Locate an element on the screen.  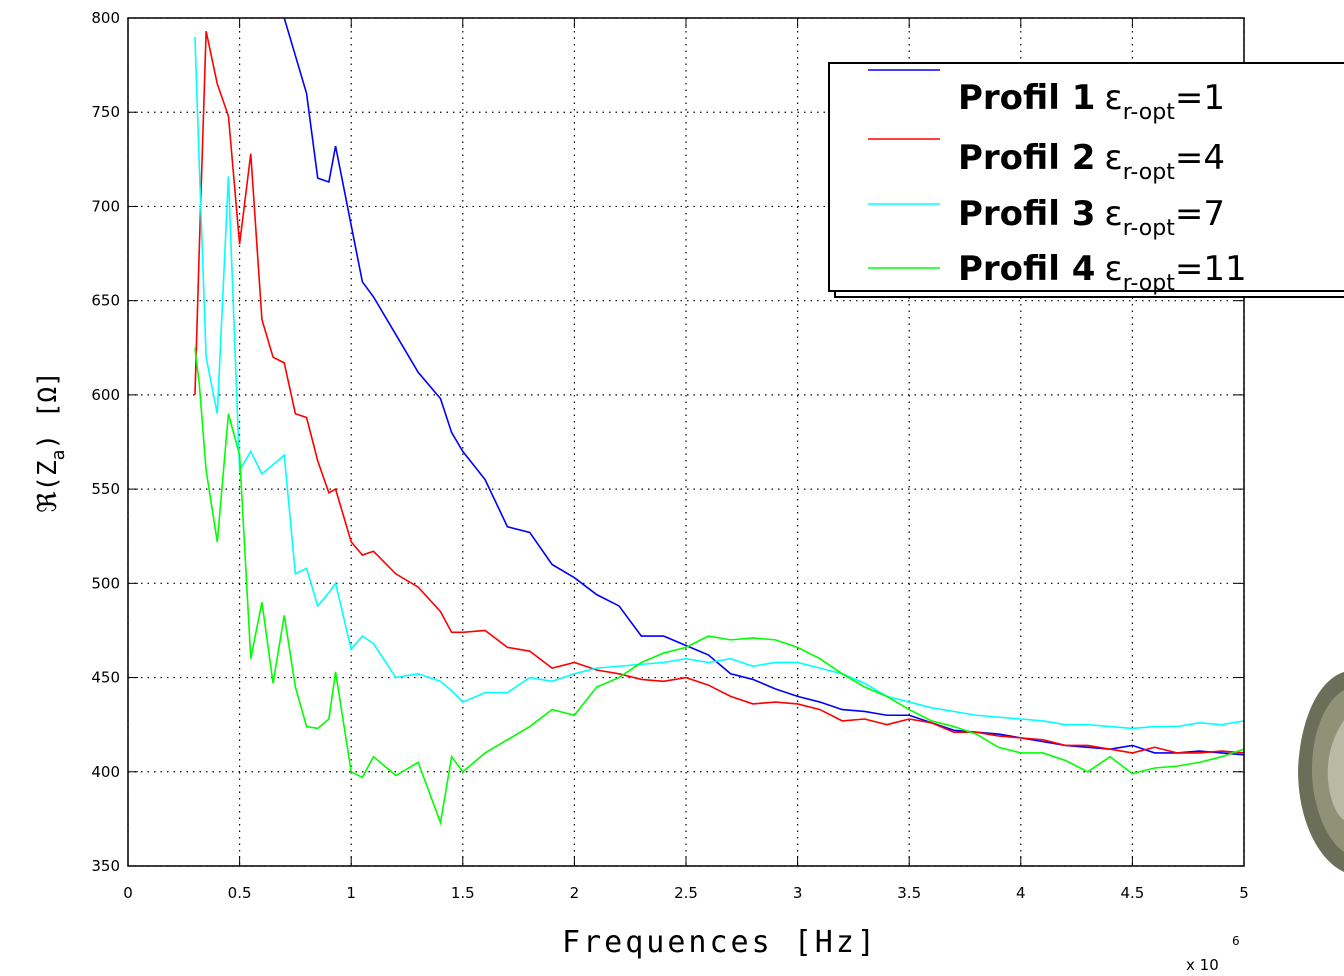
y-tick-label: 700 is located at coordinates (105, 206).